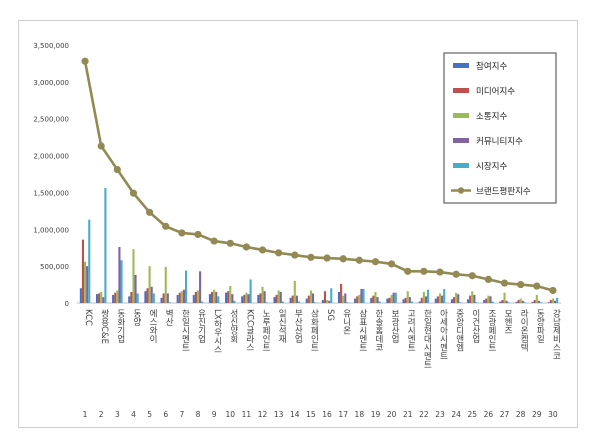  Describe the element at coordinates (51, 193) in the screenshot. I see `y-tick-label: 1,500,000` at that location.